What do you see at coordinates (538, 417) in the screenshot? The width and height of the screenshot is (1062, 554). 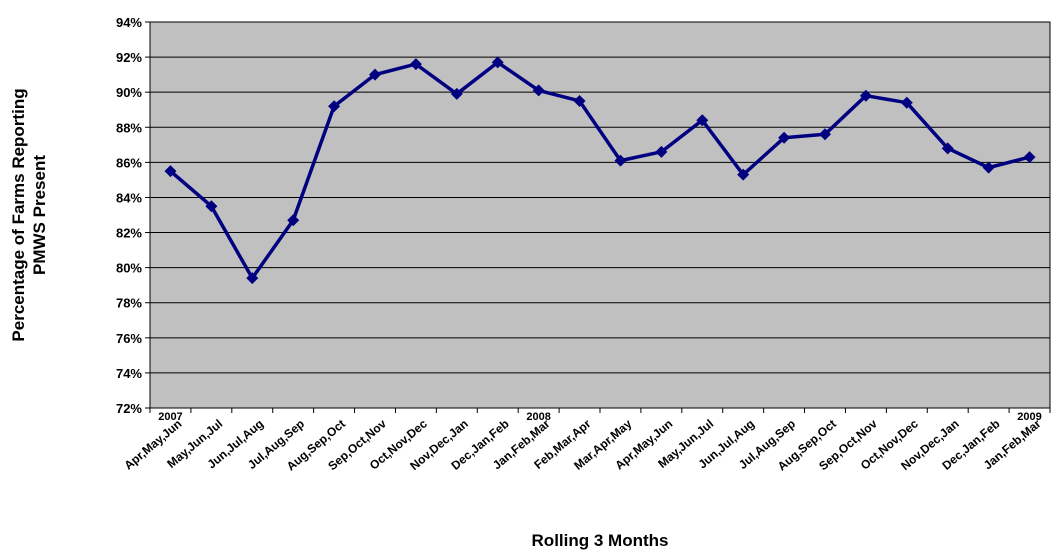 I see `year-label: 2008` at bounding box center [538, 417].